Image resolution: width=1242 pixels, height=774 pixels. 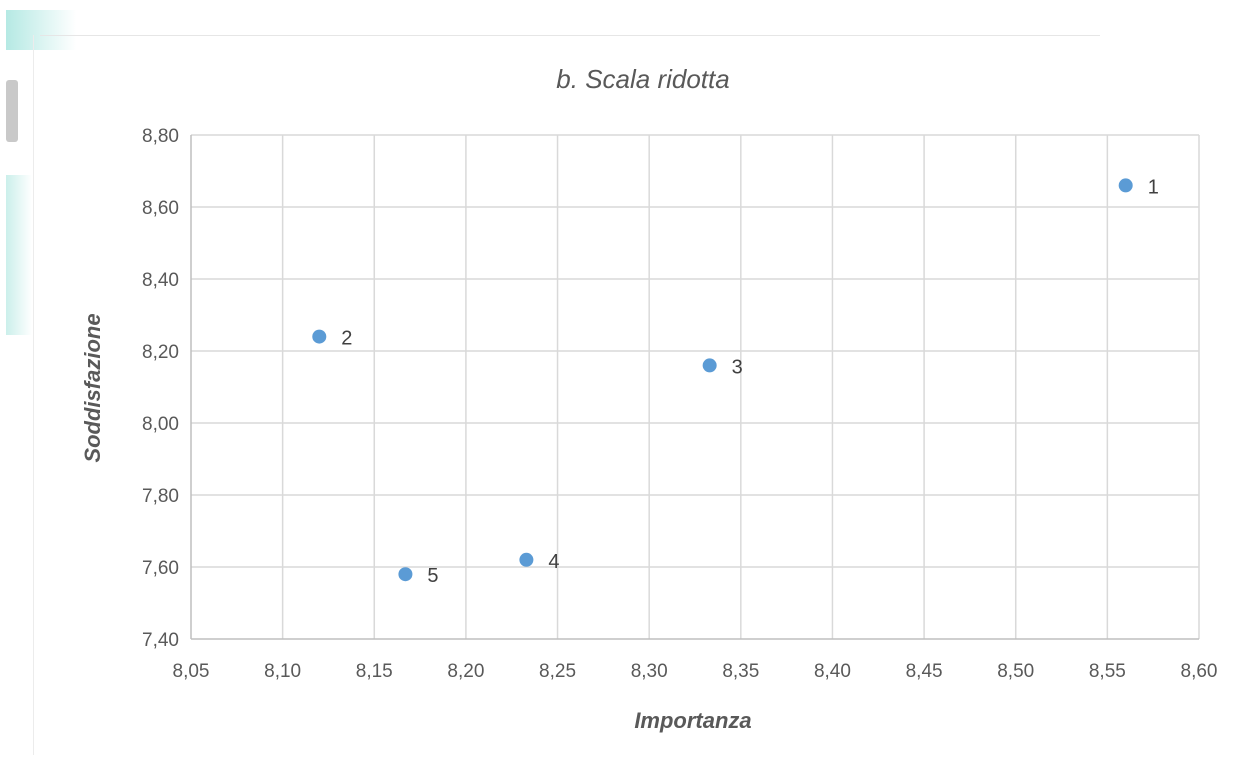 What do you see at coordinates (374, 671) in the screenshot?
I see `x-tick-label: 8,15` at bounding box center [374, 671].